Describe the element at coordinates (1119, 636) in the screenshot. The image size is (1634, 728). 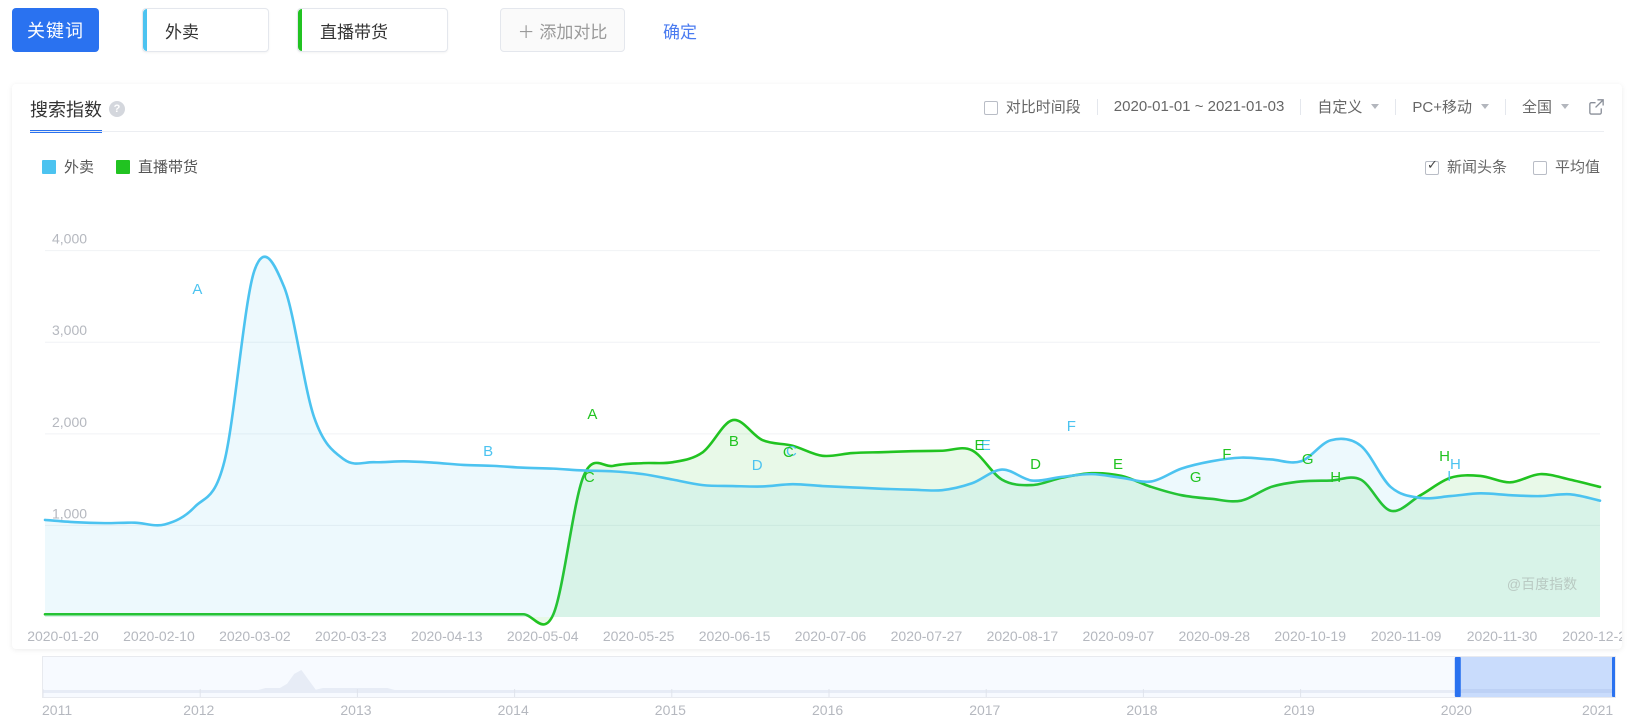
I see `x-axis-tick-label: 2020-09-07` at that location.